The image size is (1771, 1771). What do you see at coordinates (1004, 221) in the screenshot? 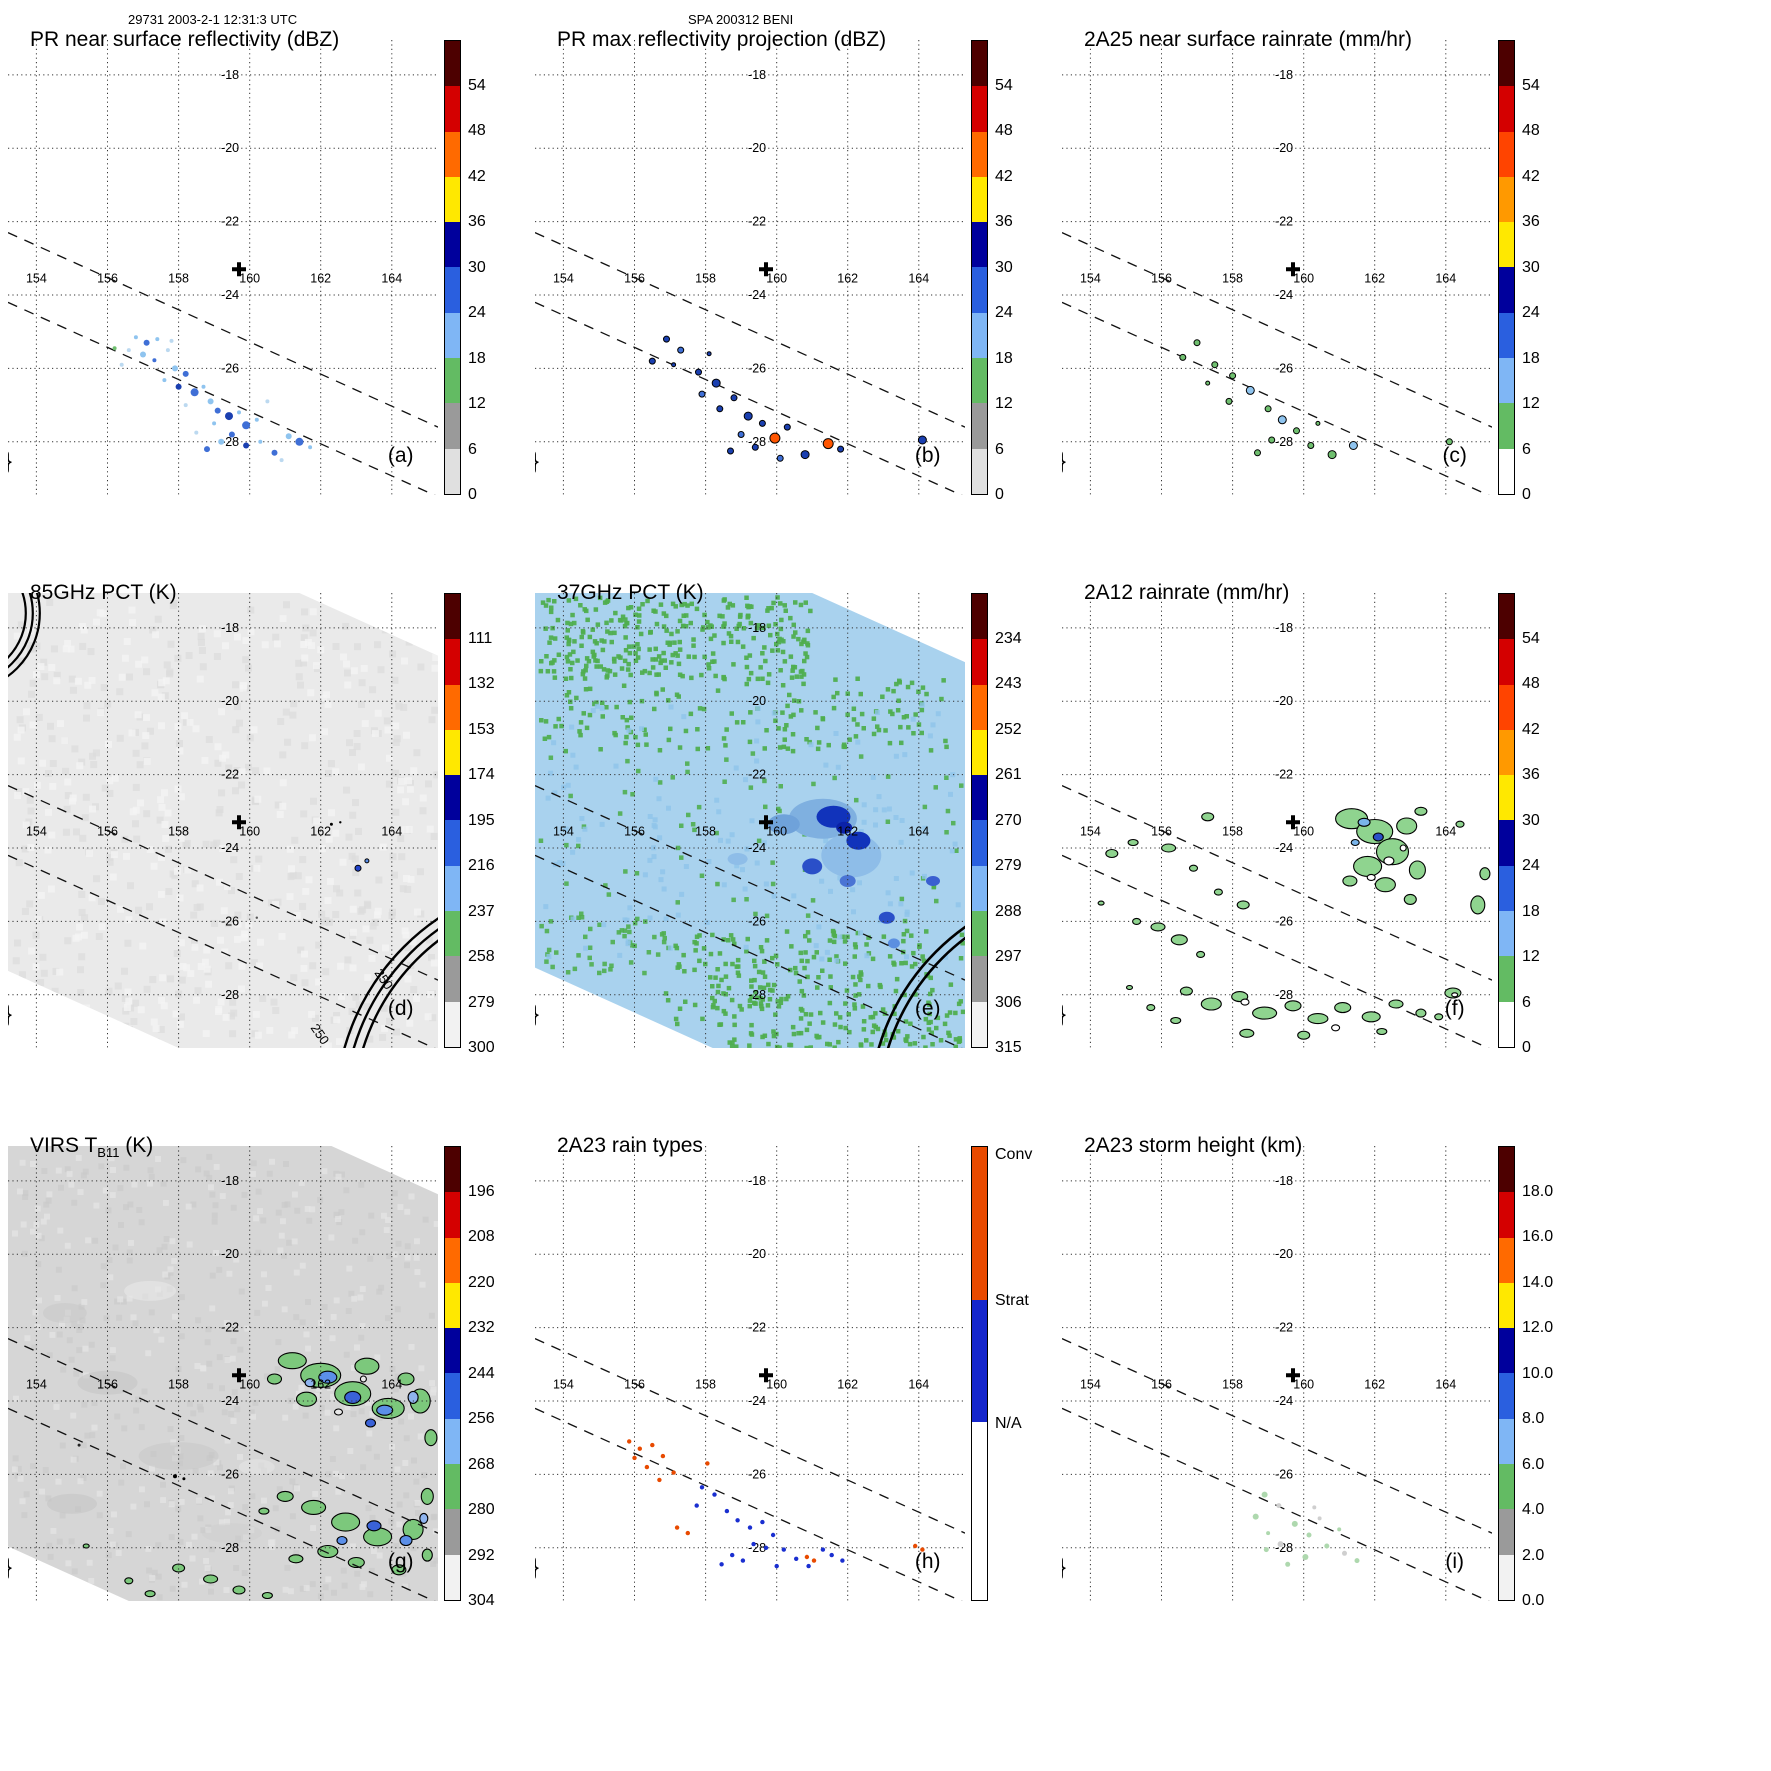
I see `colorbar-label: 36` at bounding box center [1004, 221].